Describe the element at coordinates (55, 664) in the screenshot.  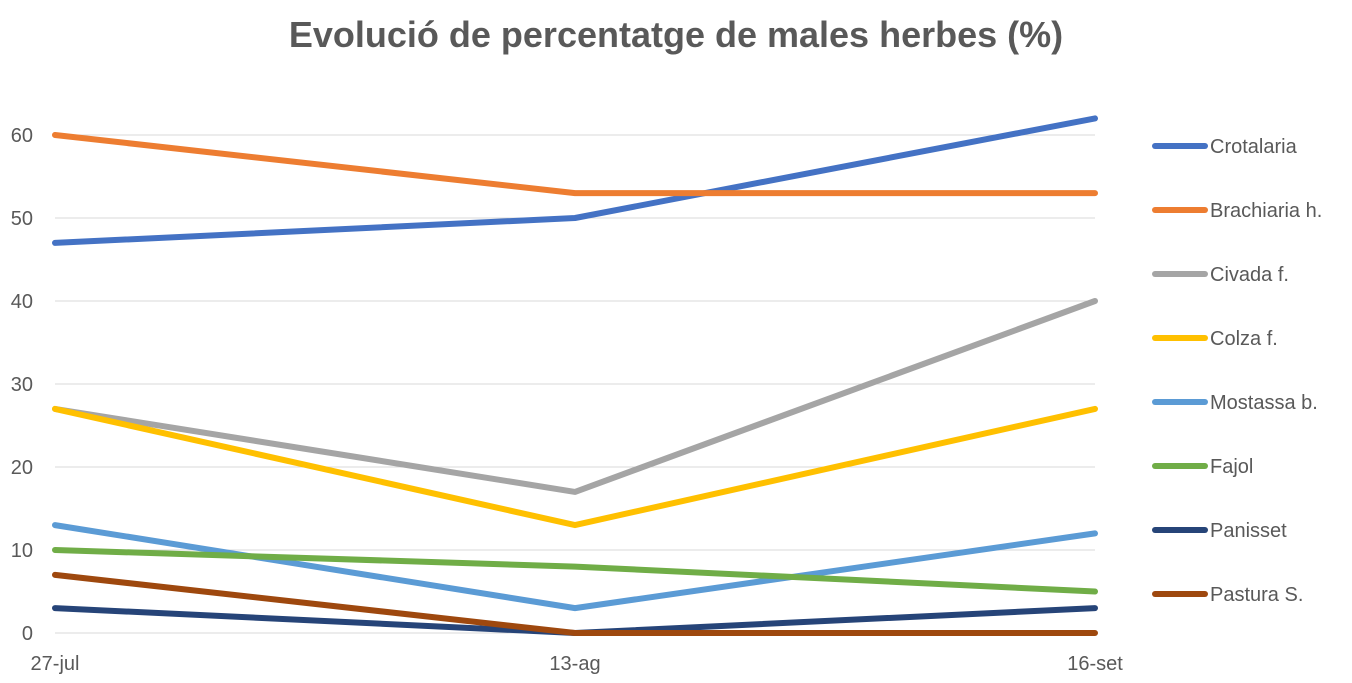
I see `x-tick-label: 27-jul` at that location.